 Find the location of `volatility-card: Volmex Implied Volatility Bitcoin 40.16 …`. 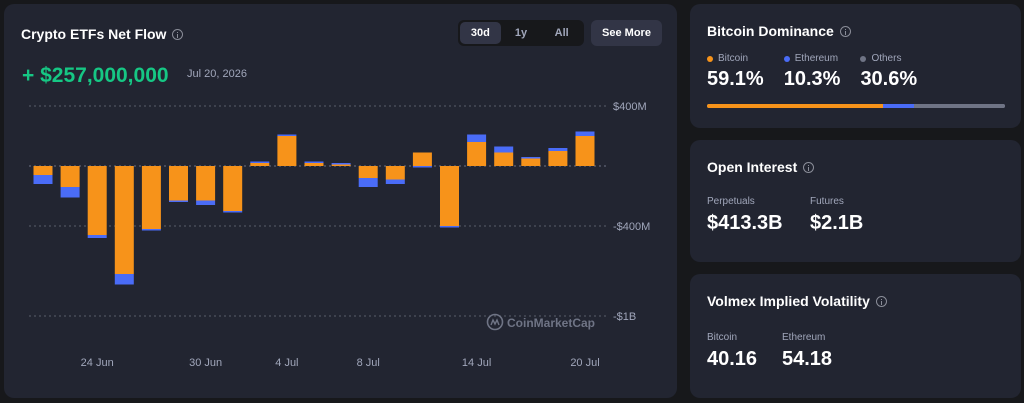

volatility-card: Volmex Implied Volatility Bitcoin 40.16 … is located at coordinates (855, 336).